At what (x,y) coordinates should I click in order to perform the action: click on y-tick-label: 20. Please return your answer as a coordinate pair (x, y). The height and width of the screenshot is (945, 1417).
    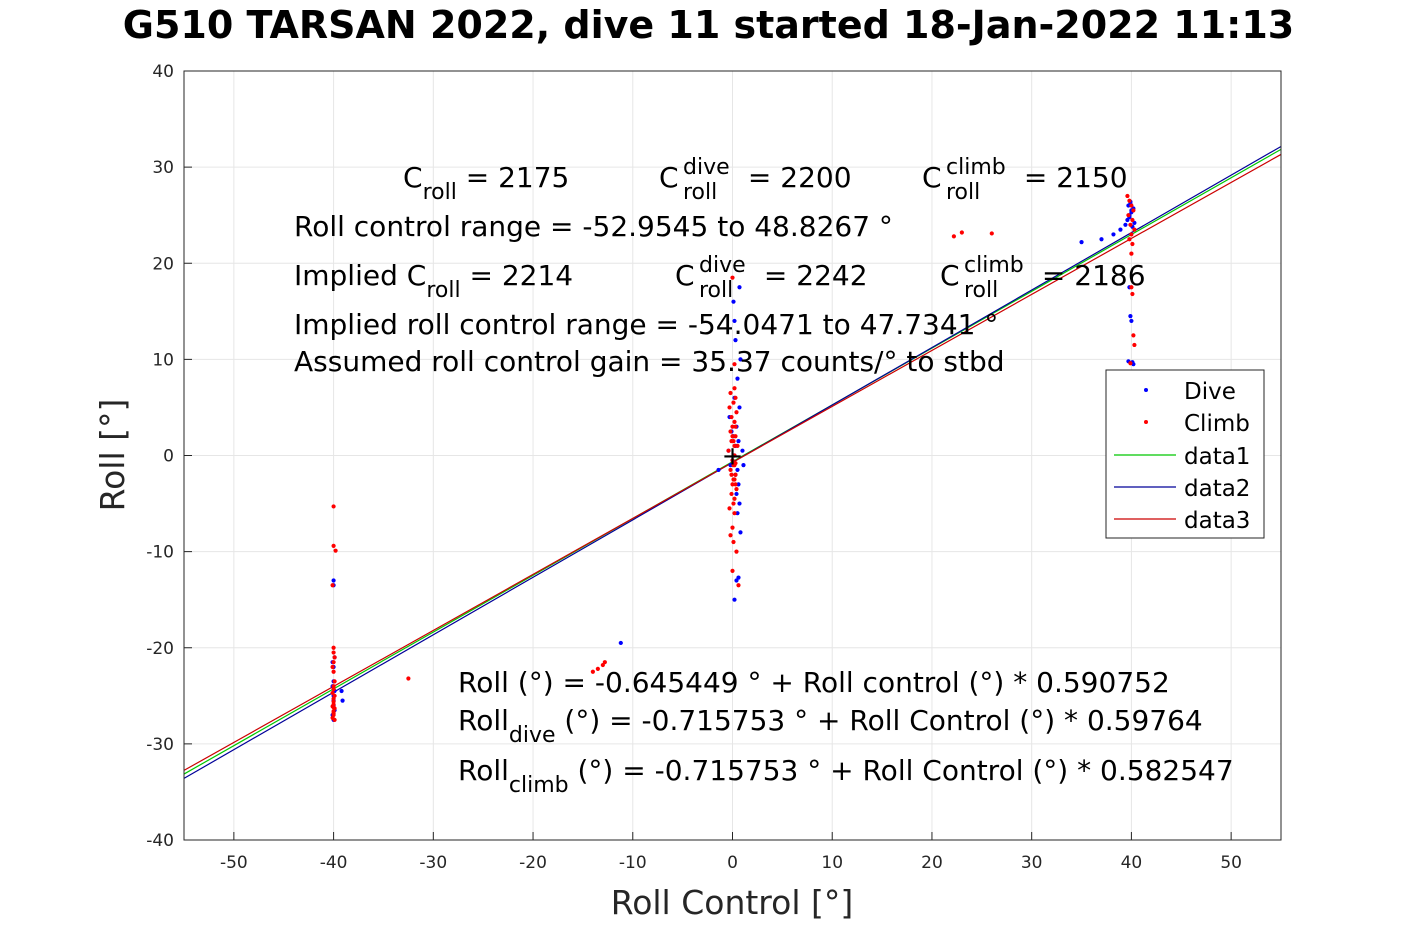
    Looking at the image, I should click on (163, 264).